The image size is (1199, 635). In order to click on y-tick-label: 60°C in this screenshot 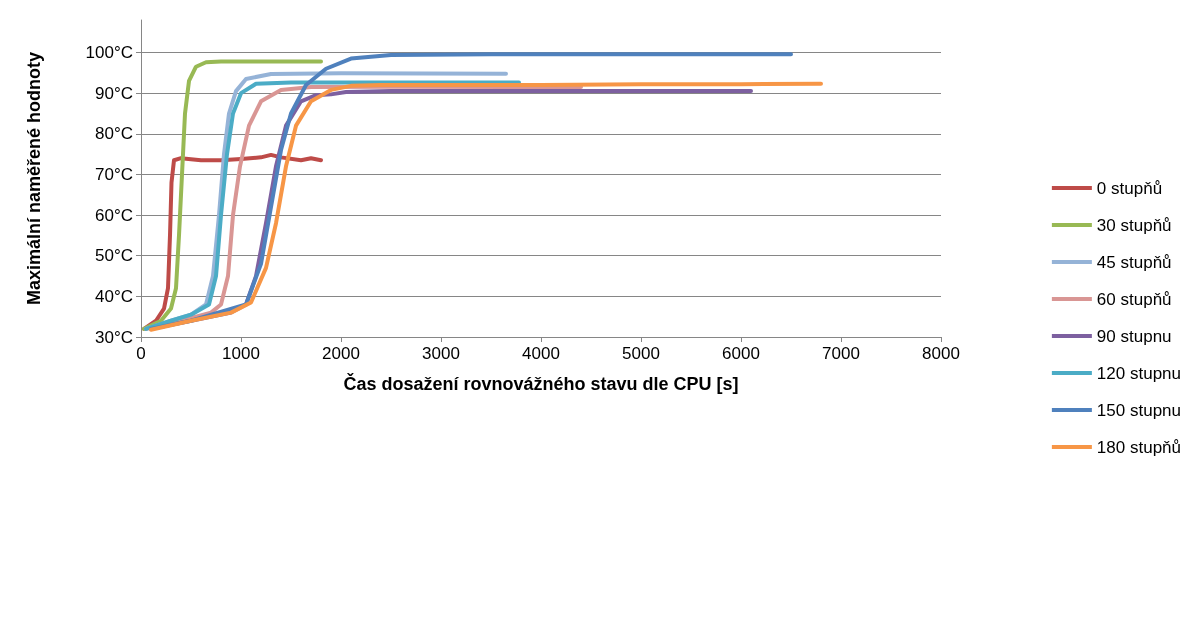, I will do `click(114, 215)`.